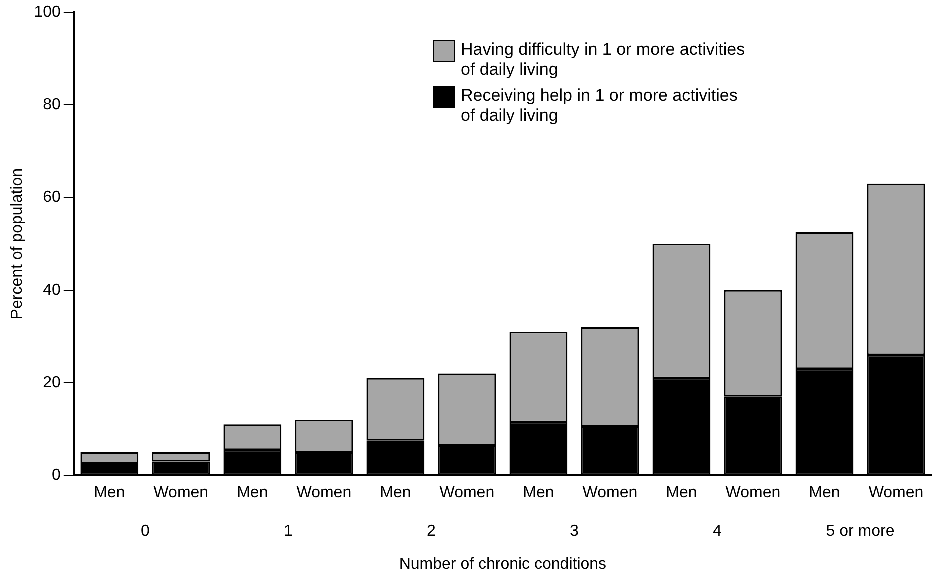 This screenshot has width=940, height=578. Describe the element at coordinates (717, 531) in the screenshot. I see `text: 4` at that location.